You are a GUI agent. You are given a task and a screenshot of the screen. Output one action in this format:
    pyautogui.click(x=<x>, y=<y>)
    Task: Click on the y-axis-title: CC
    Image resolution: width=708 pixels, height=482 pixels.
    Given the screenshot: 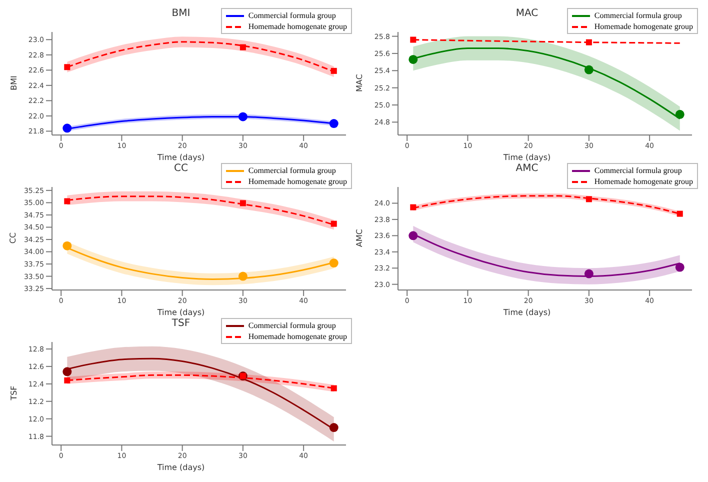 What is the action you would take?
    pyautogui.click(x=13, y=238)
    